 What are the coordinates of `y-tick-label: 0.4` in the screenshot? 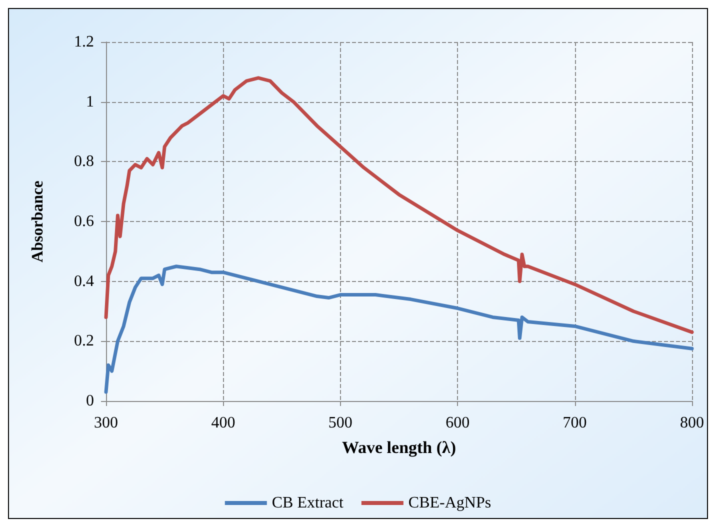 It's located at (84, 281).